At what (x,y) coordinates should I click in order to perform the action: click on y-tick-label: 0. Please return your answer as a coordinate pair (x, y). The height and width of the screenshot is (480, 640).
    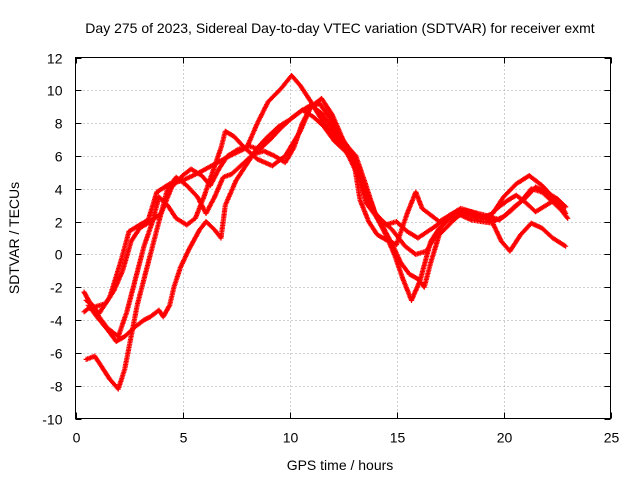
    Looking at the image, I should click on (59, 255).